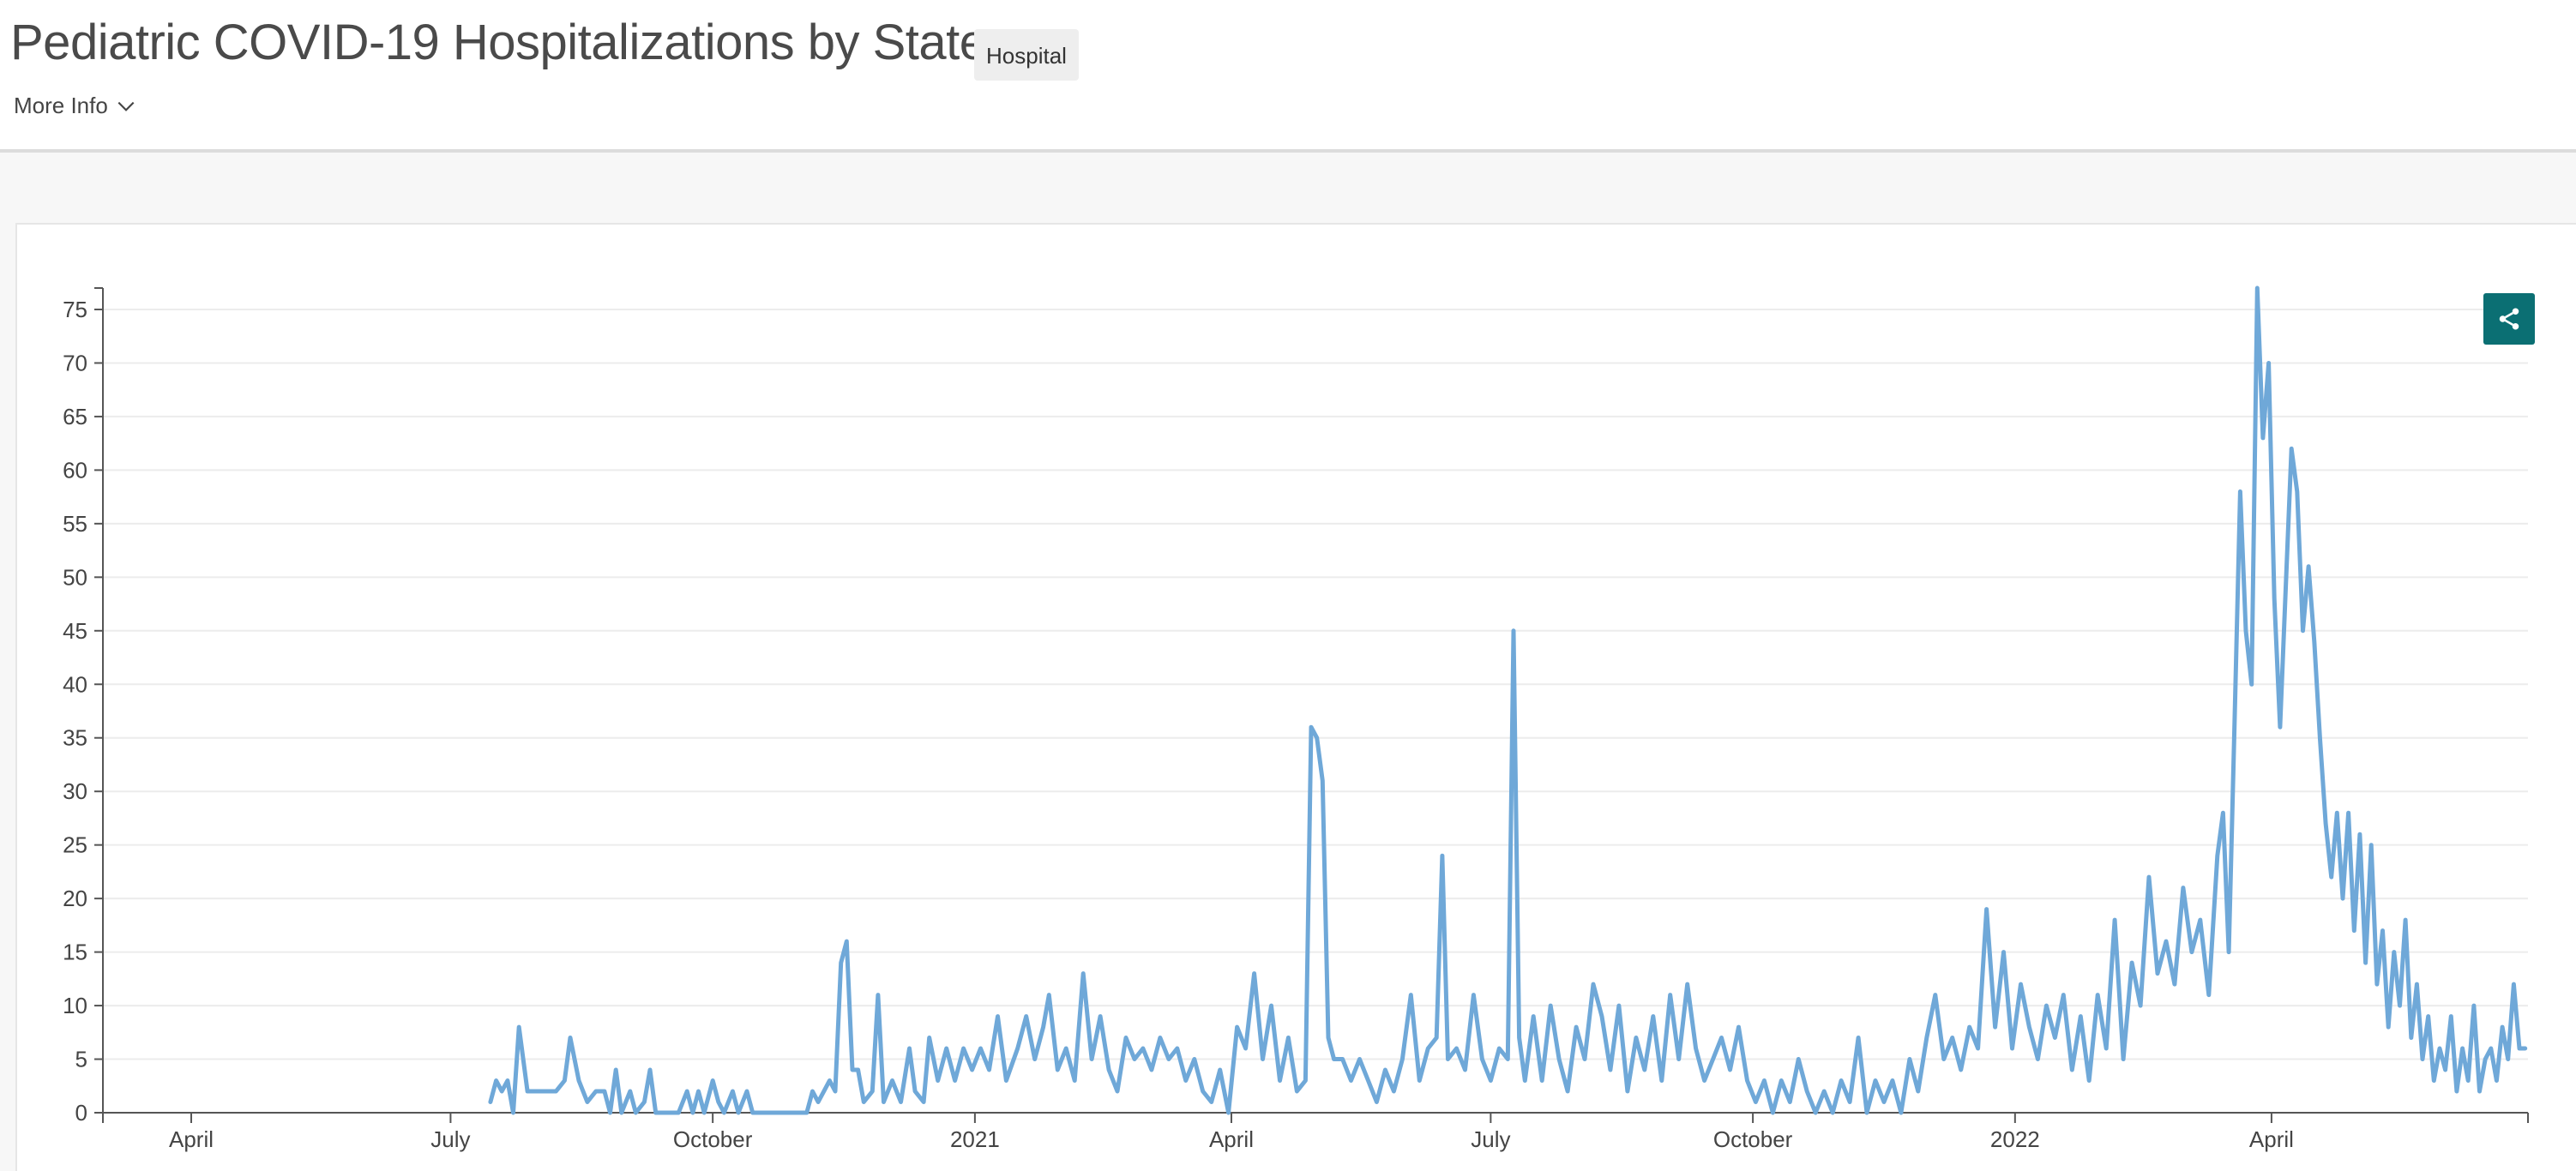 The height and width of the screenshot is (1171, 2576). I want to click on y-tick-label: 5, so click(81, 1059).